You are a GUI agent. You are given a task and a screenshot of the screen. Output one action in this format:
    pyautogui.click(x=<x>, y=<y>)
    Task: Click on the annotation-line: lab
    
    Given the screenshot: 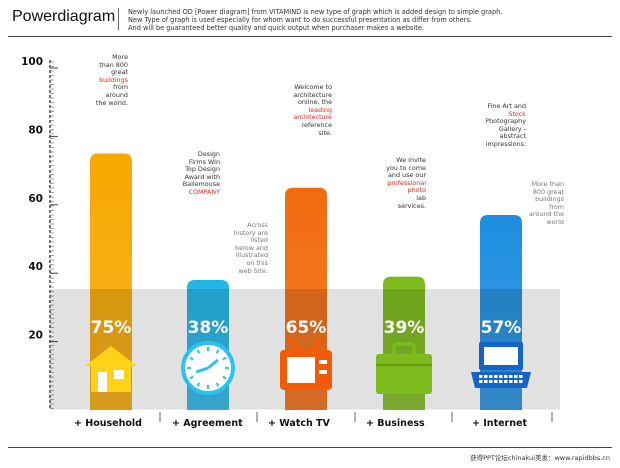 What is the action you would take?
    pyautogui.click(x=421, y=197)
    